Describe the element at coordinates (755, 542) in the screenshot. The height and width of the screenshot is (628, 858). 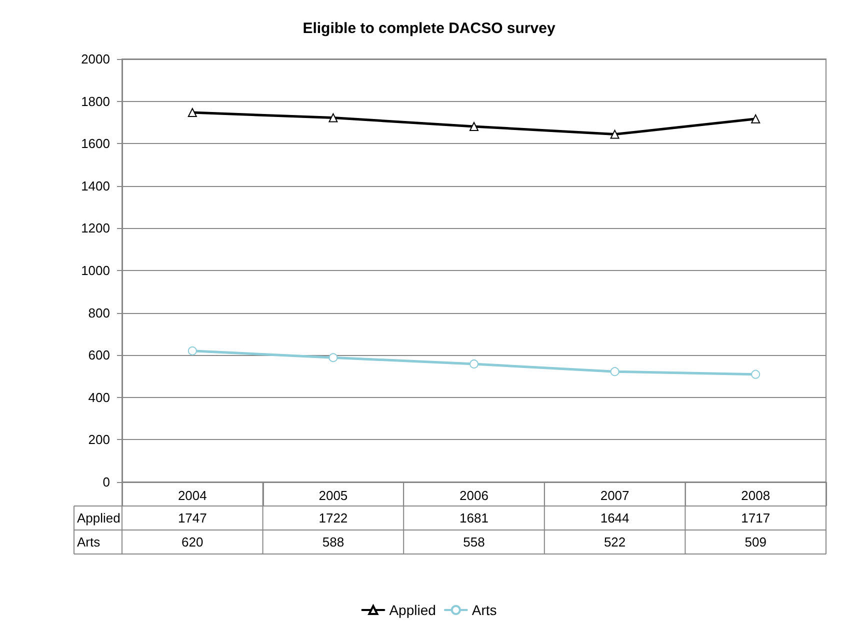
I see `data-label: 509` at that location.